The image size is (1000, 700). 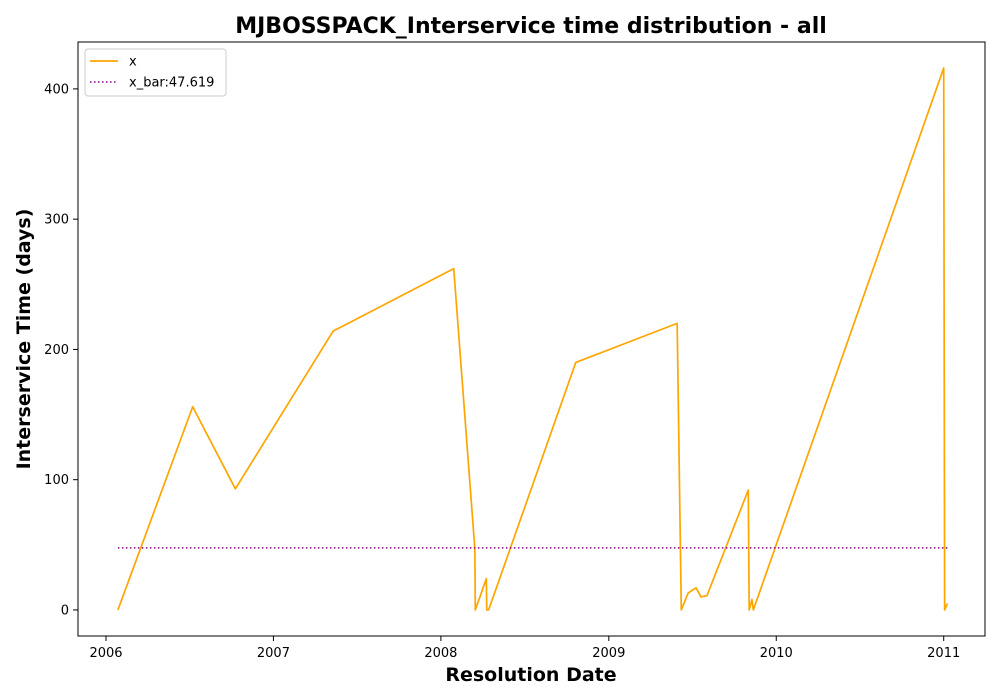 What do you see at coordinates (943, 653) in the screenshot?
I see `x-tick-label: 2011` at bounding box center [943, 653].